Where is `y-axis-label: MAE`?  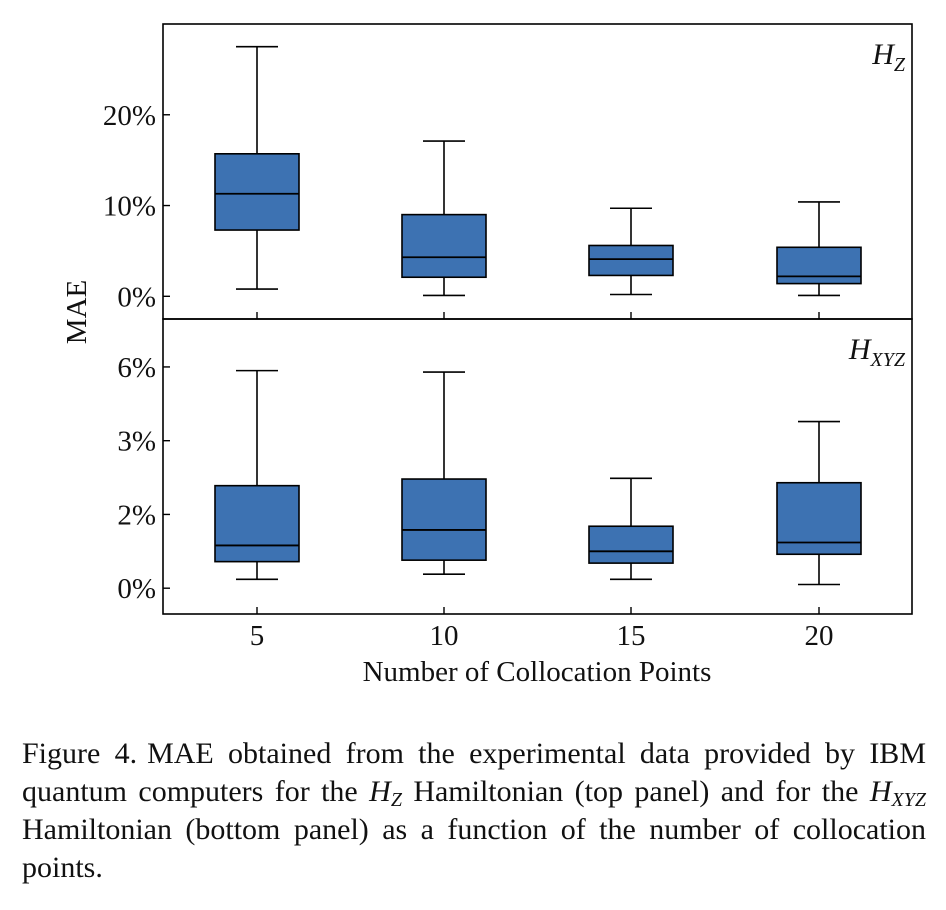
y-axis-label: MAE is located at coordinates (77, 312).